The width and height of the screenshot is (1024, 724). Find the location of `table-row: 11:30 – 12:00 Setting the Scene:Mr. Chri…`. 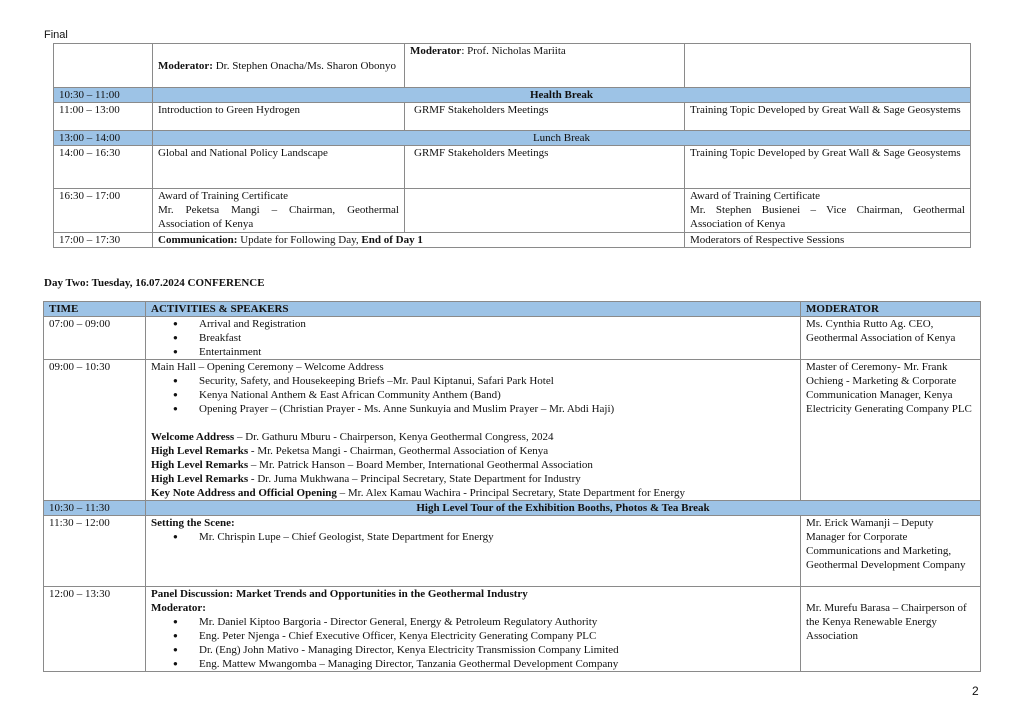

table-row: 11:30 – 12:00 Setting the Scene:Mr. Chri… is located at coordinates (512, 551).